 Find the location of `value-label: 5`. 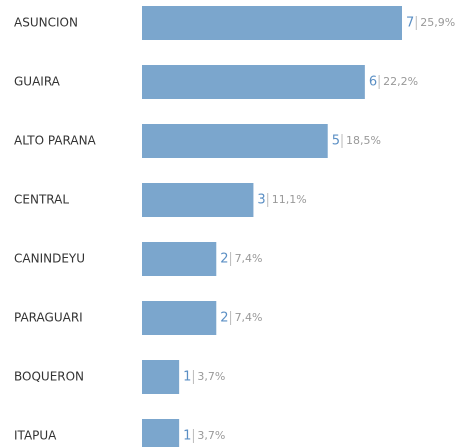

value-label: 5 is located at coordinates (336, 141).